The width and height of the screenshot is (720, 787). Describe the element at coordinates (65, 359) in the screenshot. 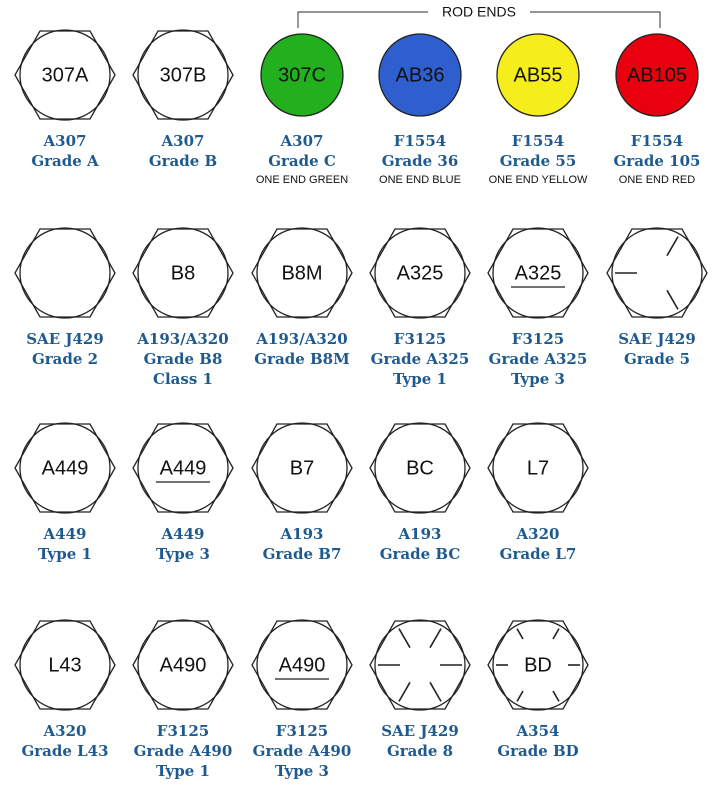

I see `grade-label: Grade 2` at that location.